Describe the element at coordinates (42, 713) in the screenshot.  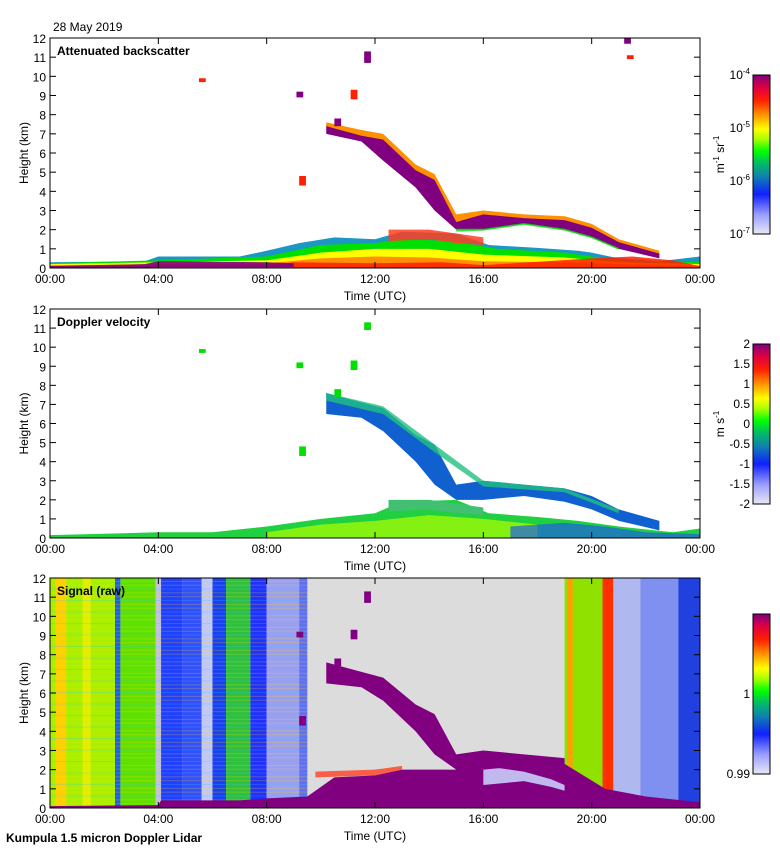
I see `y-tick-label: 5` at that location.